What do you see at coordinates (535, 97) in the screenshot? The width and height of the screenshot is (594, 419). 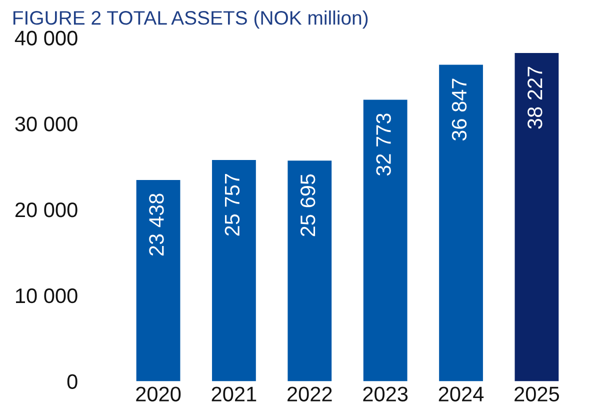 I see `data-label: 38 227` at bounding box center [535, 97].